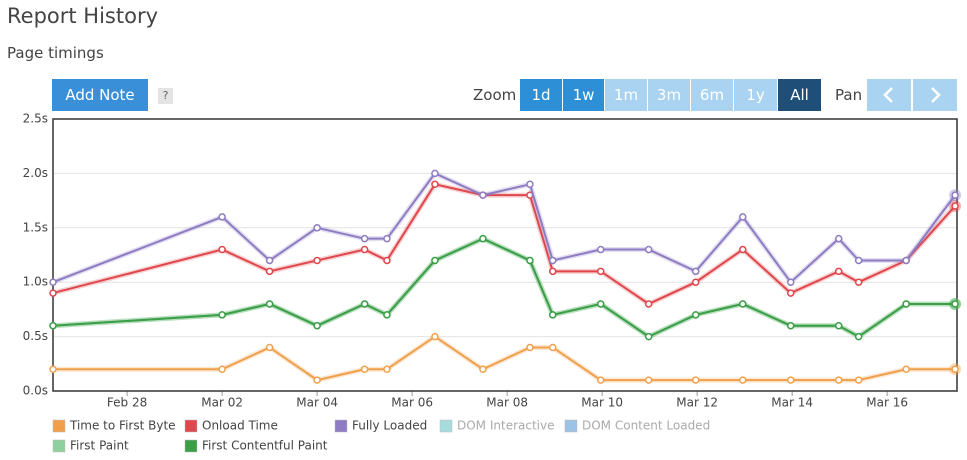 The height and width of the screenshot is (460, 967). What do you see at coordinates (35, 227) in the screenshot?
I see `y-tick-label: 1.5s` at bounding box center [35, 227].